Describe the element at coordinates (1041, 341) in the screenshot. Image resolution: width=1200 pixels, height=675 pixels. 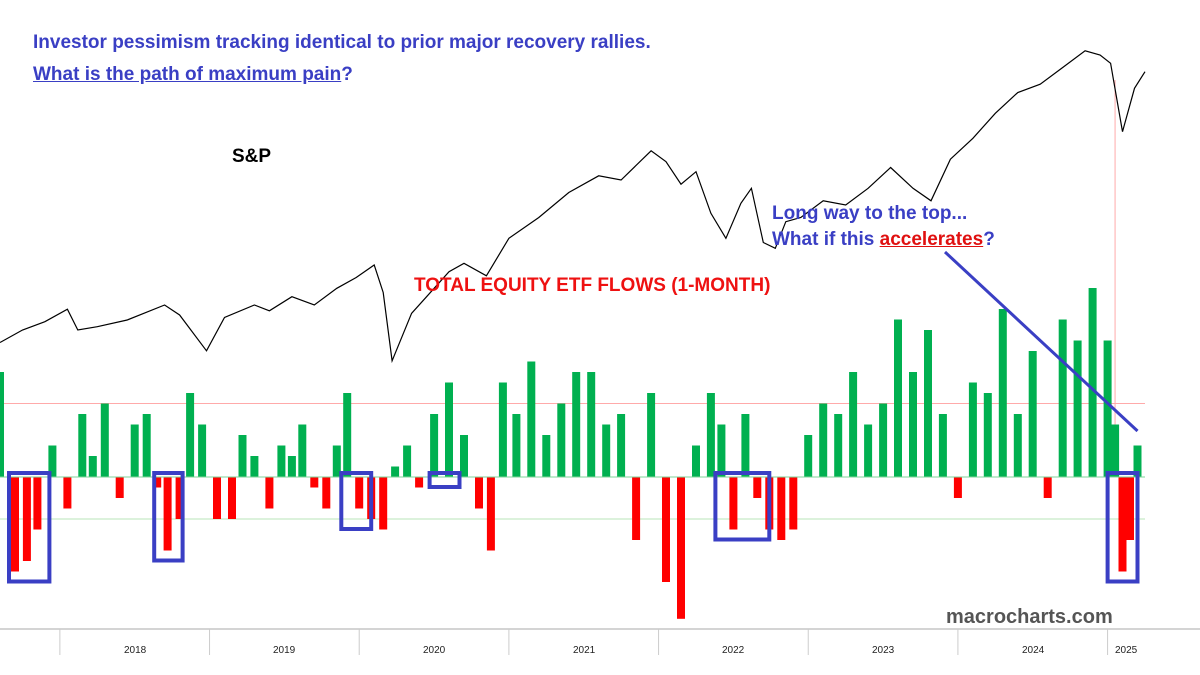
I see `annotation-arrow` at that location.